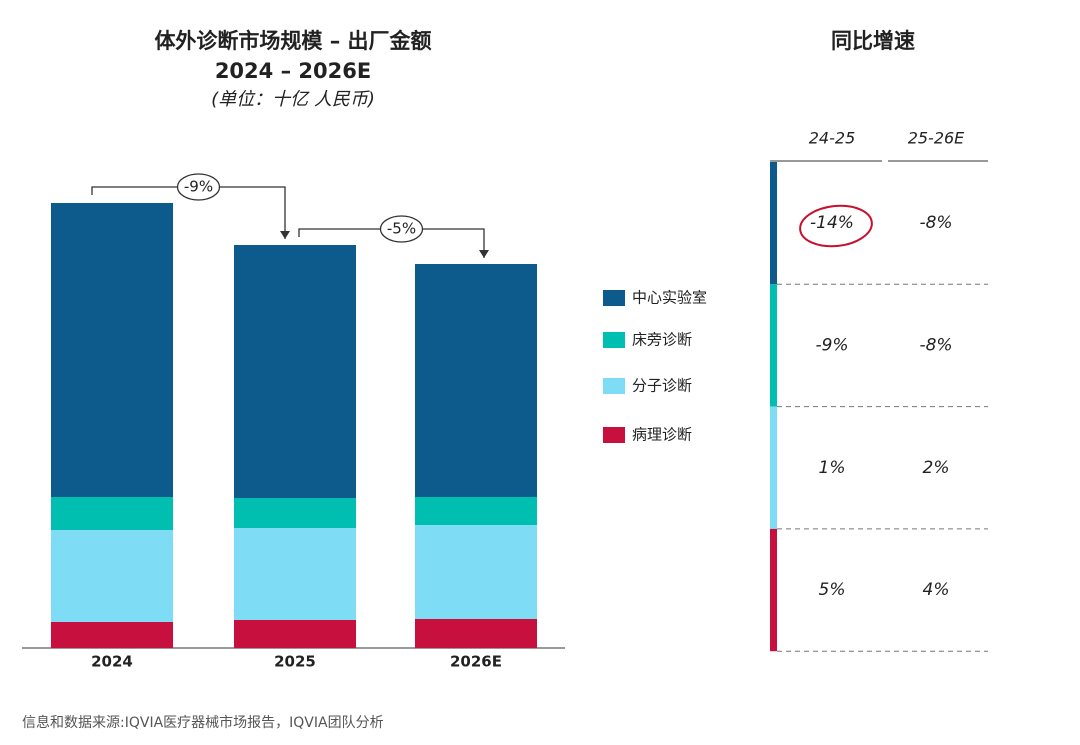 This screenshot has height=745, width=1080. What do you see at coordinates (662, 435) in the screenshot?
I see `legend-label: 病理诊断` at bounding box center [662, 435].